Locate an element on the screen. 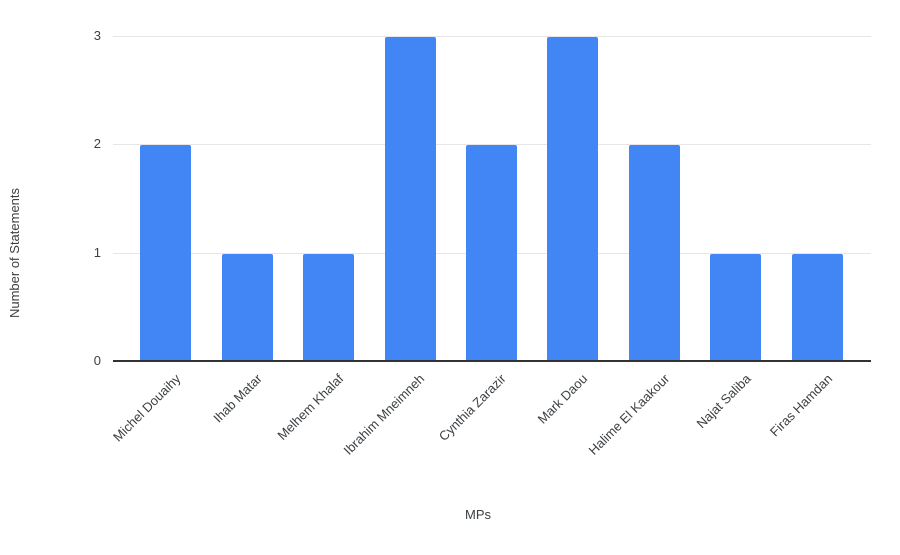 The width and height of the screenshot is (900, 555). y-tick-label: 3 is located at coordinates (97, 35).